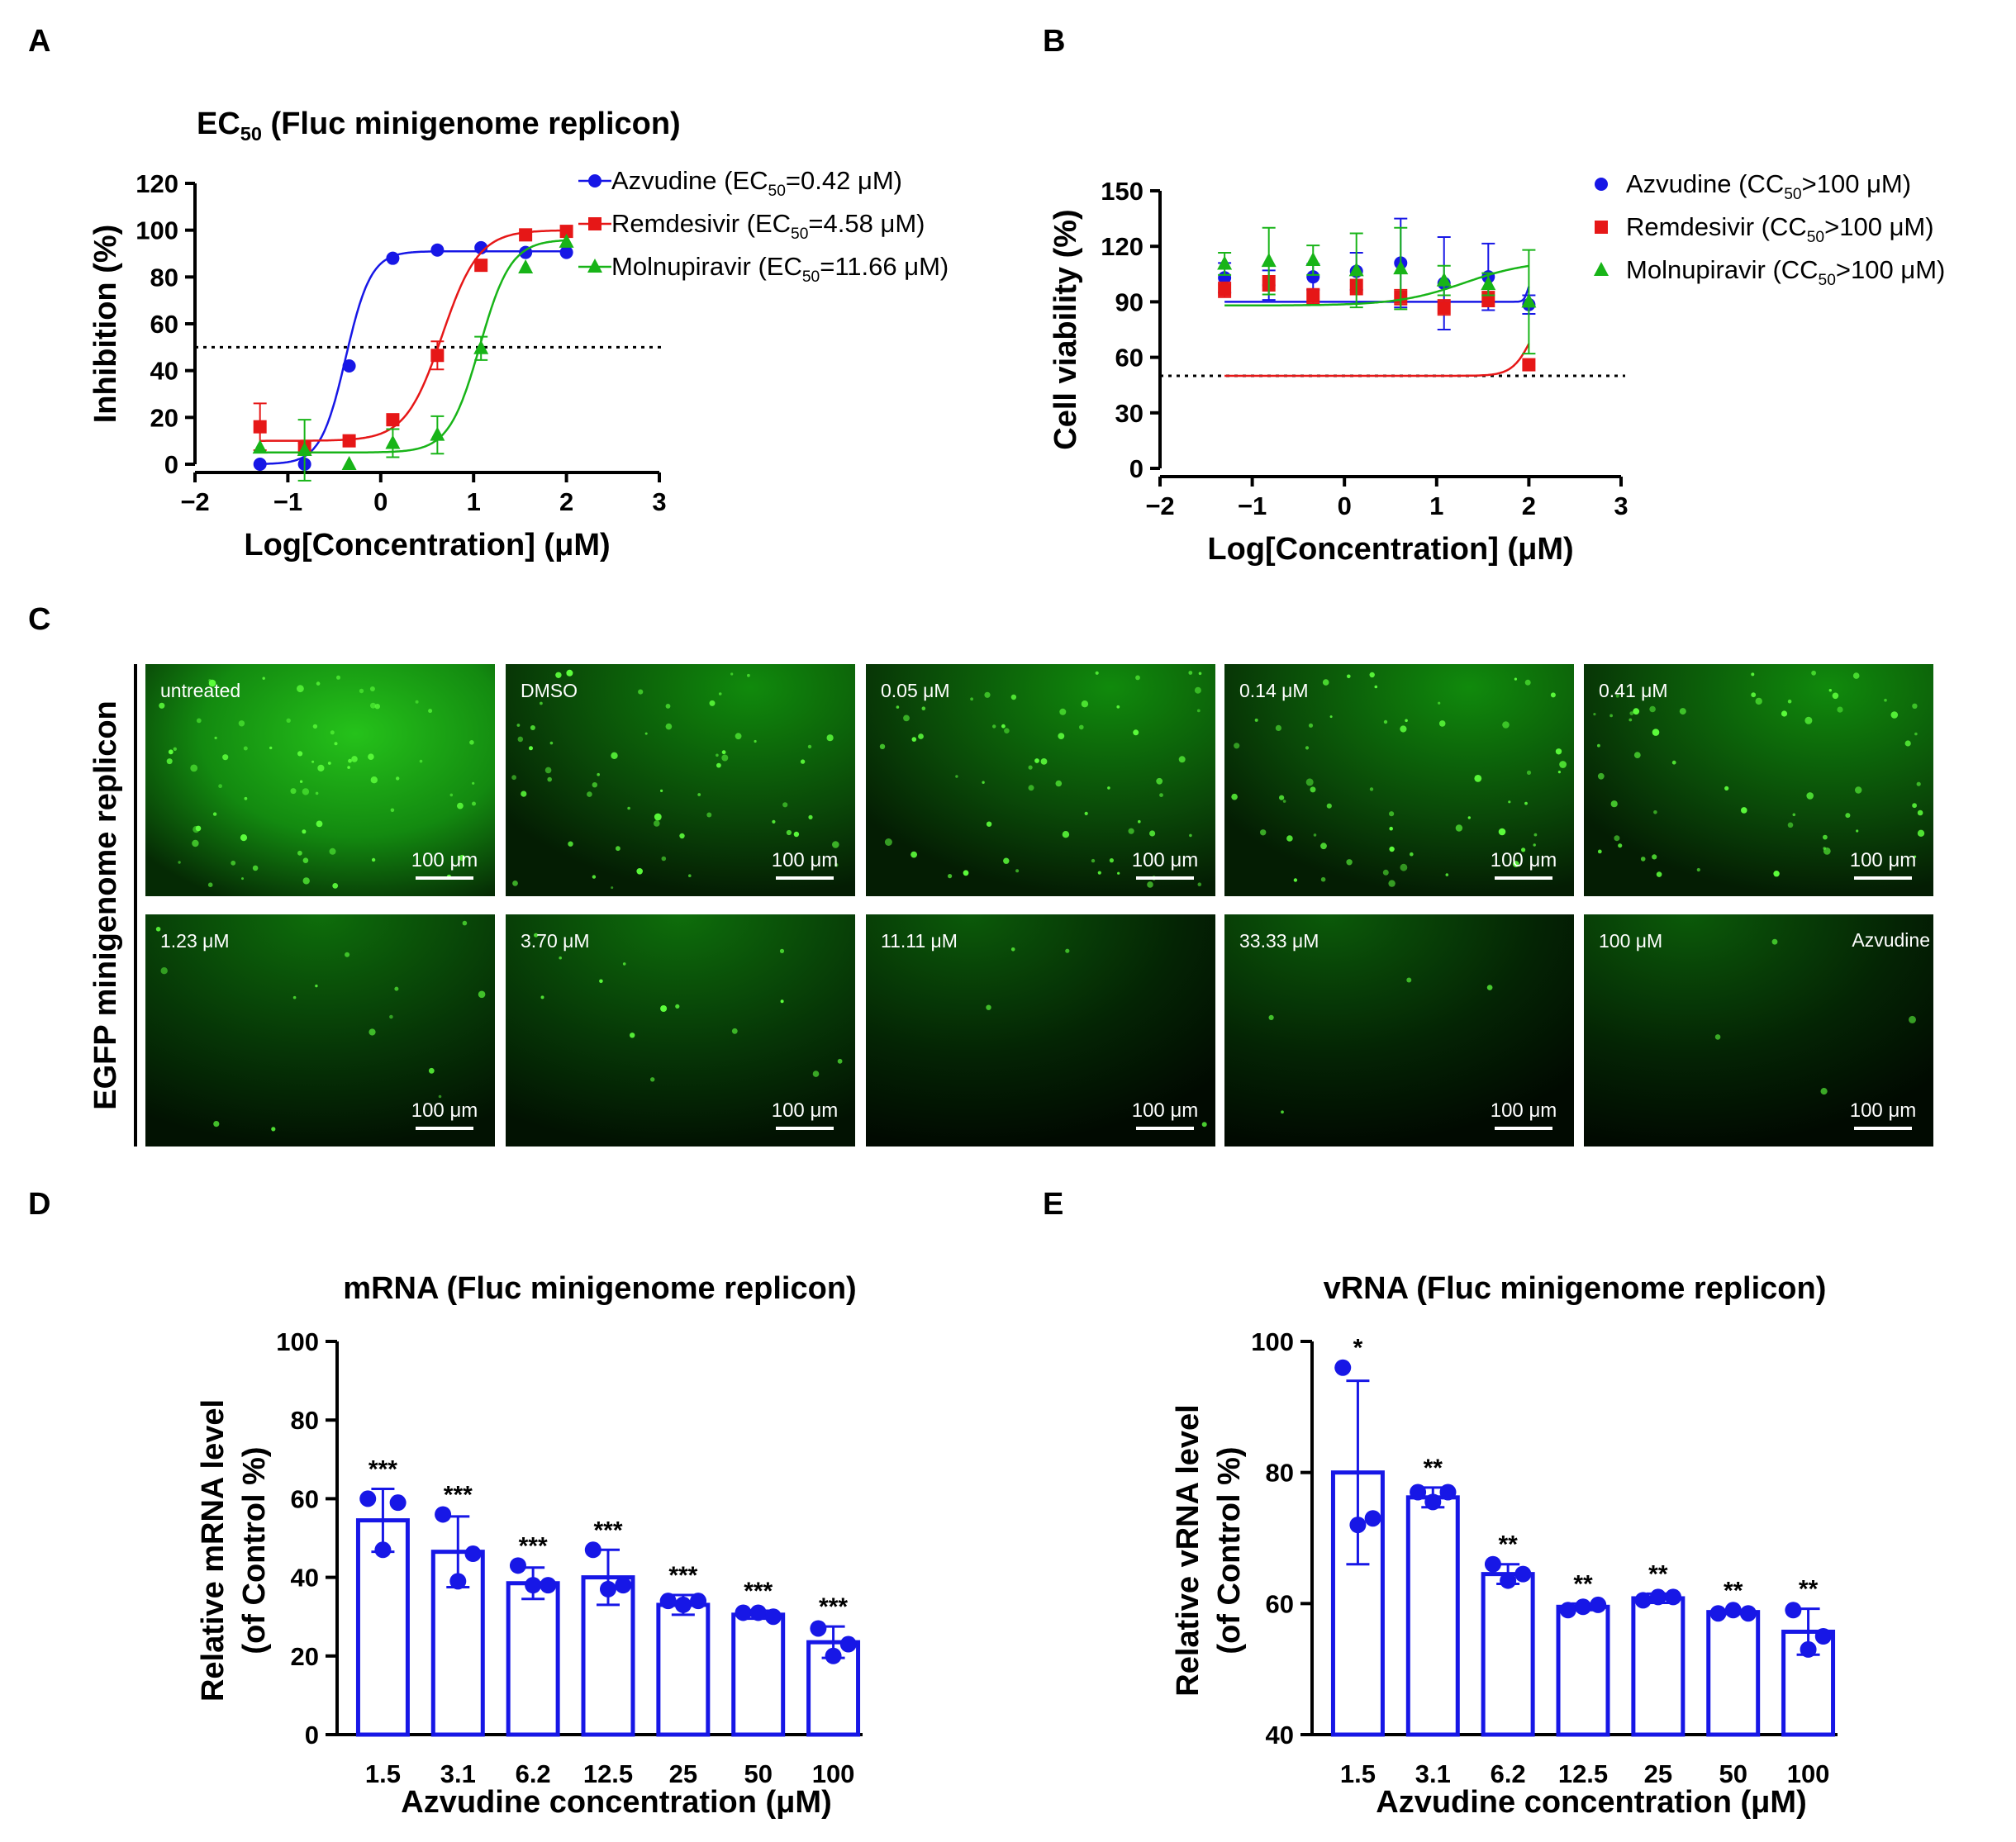 The height and width of the screenshot is (1842, 2016). I want to click on x-tick-label: −1, so click(1252, 506).